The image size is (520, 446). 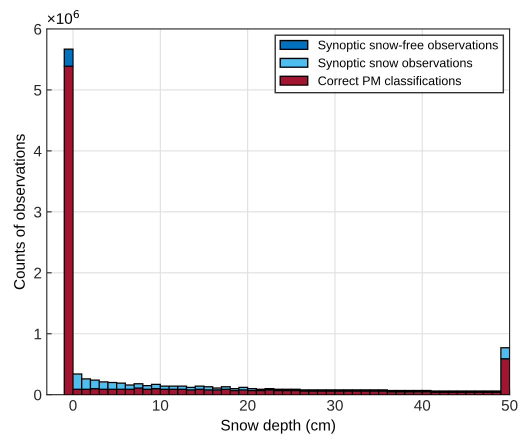 What do you see at coordinates (38, 273) in the screenshot?
I see `y-tick-label: 2` at bounding box center [38, 273].